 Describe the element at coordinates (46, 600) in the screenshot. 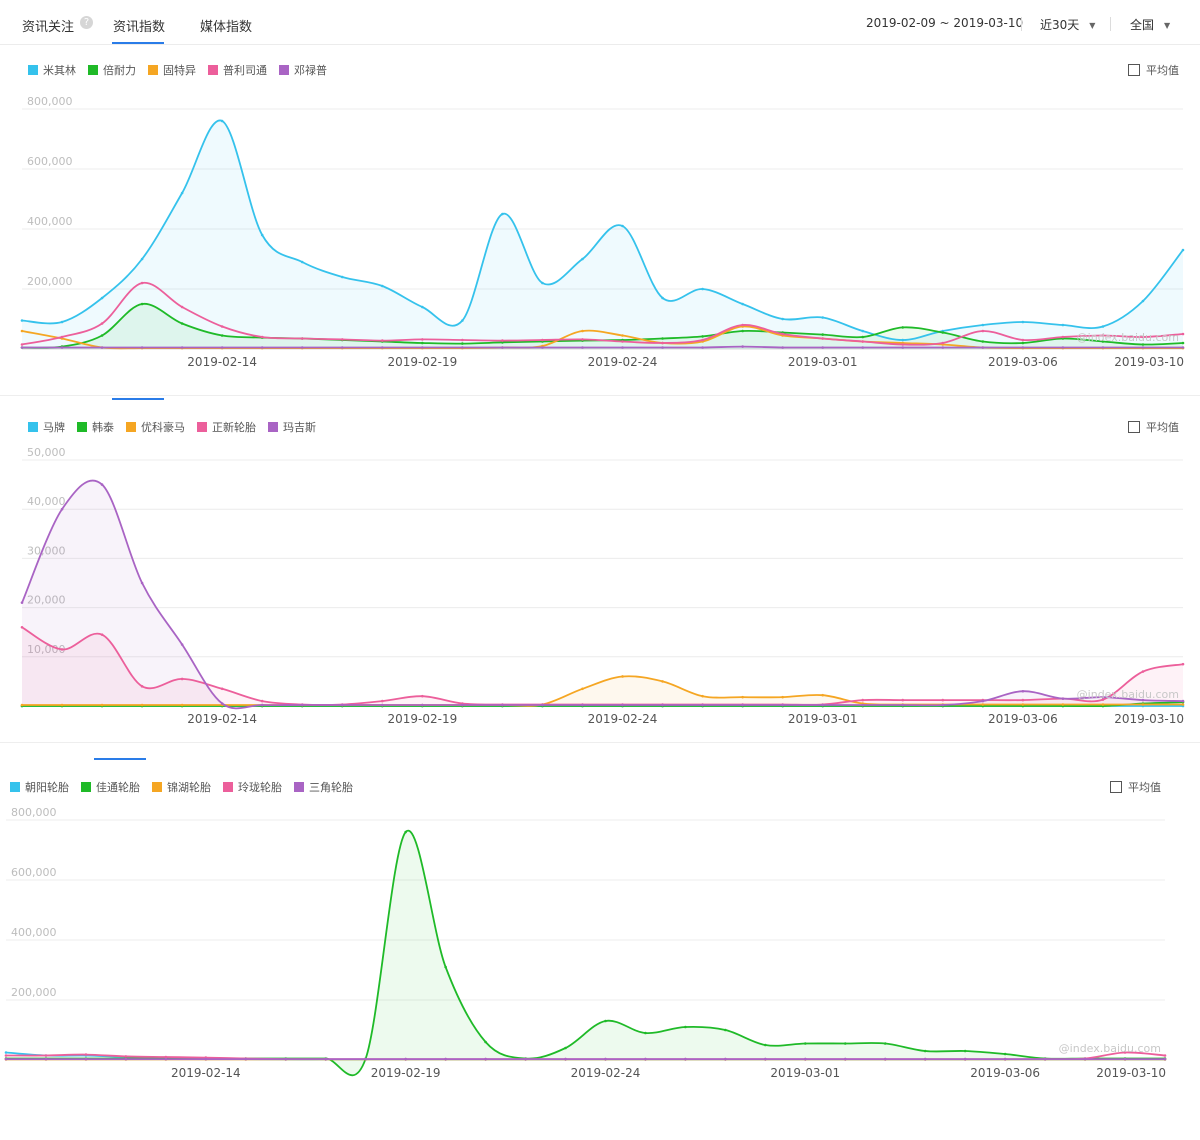

I see `y-tick-label: 20,000` at that location.